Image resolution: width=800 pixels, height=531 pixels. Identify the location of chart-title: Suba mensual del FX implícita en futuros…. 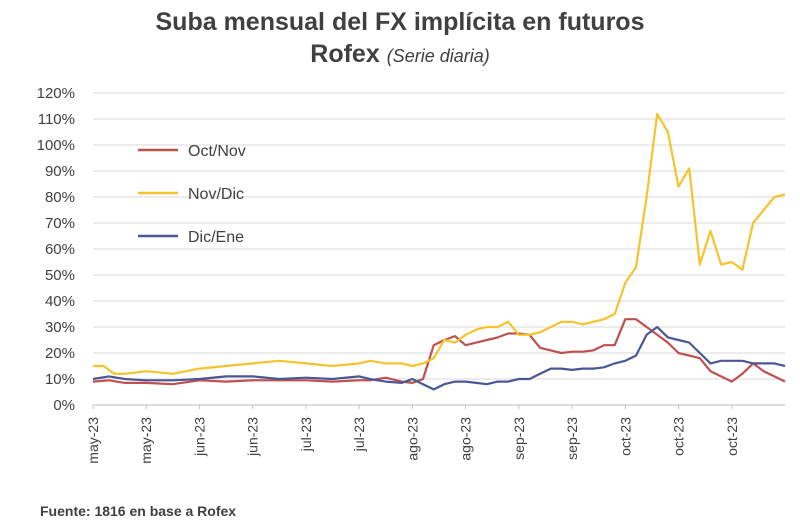
(400, 39).